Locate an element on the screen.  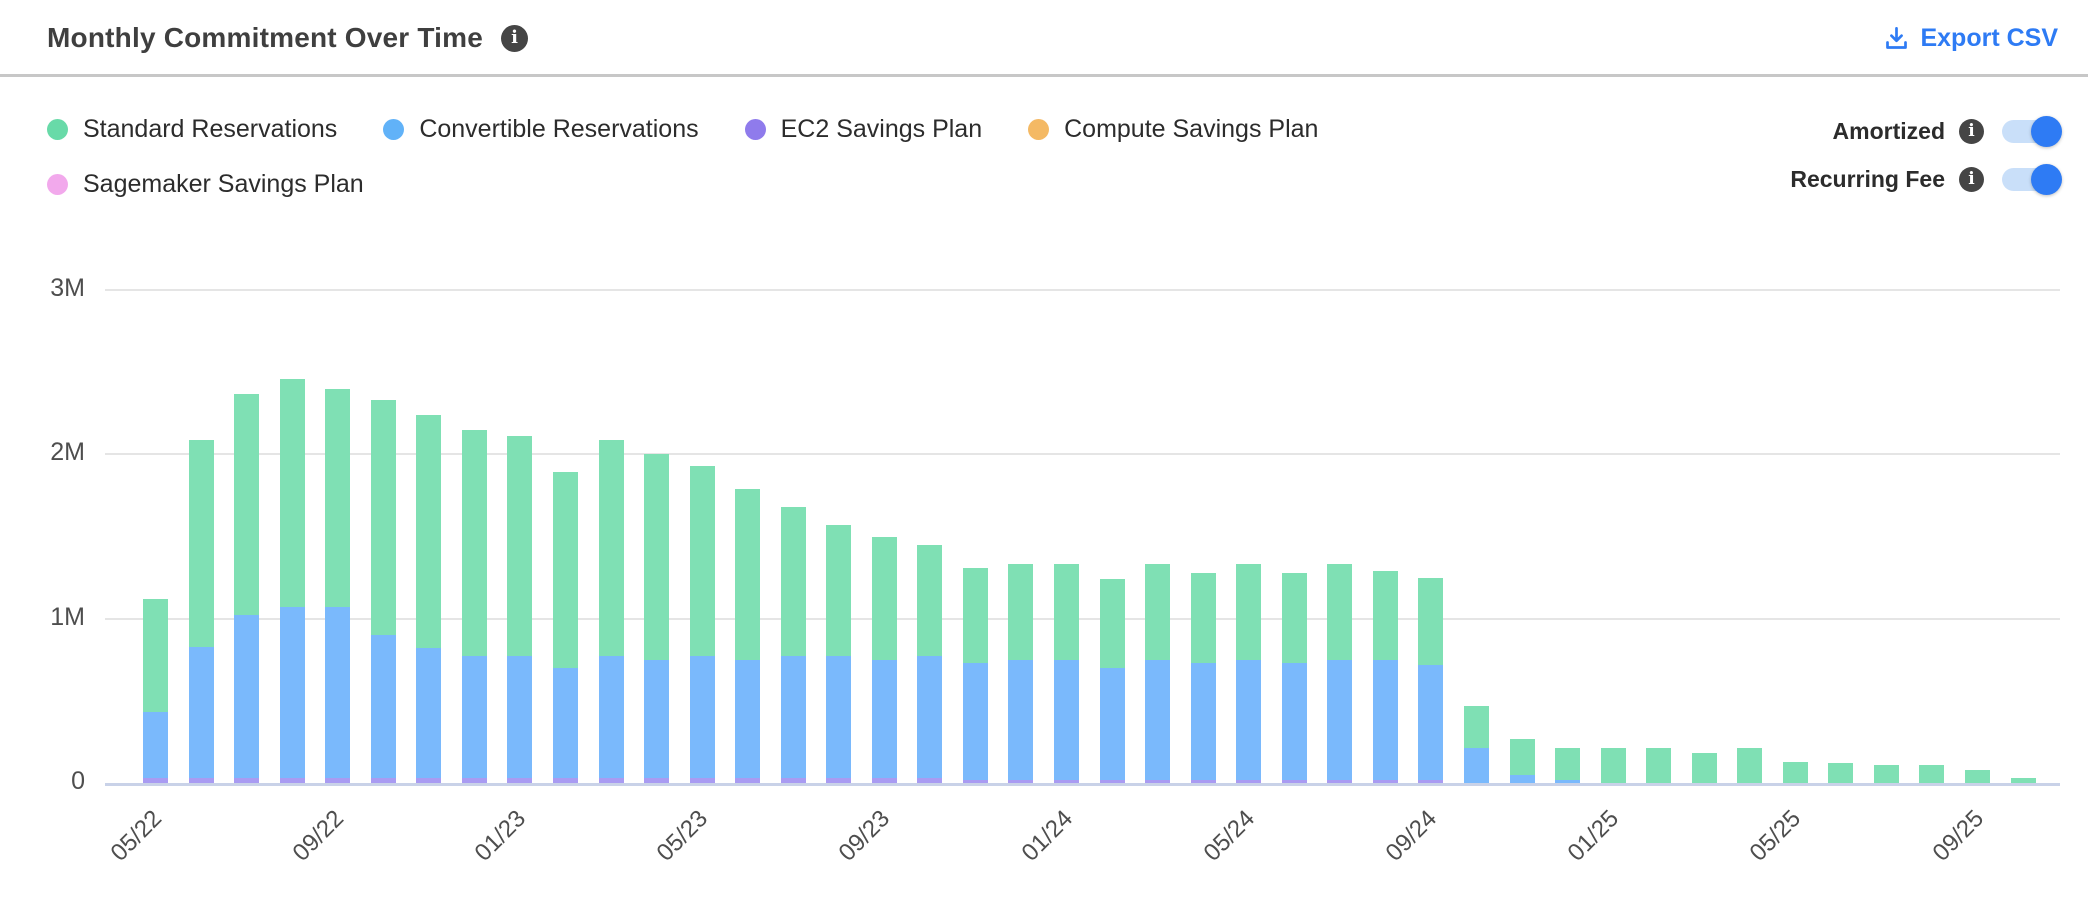
legend-item-sagemaker-savings-plan: Sagemaker Savings Plan is located at coordinates (205, 184).